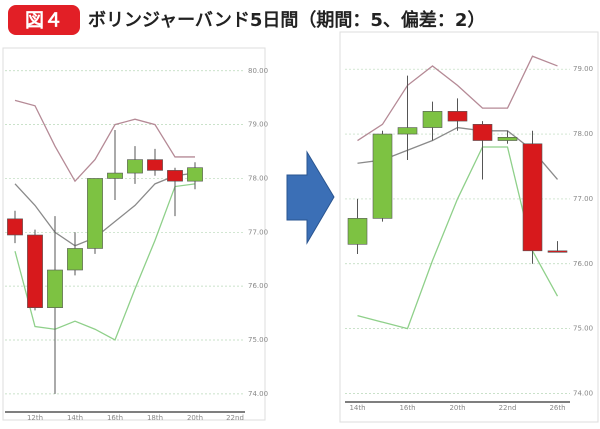 The image size is (600, 429). Describe the element at coordinates (286, 20) in the screenshot. I see `title: ボリンジャーバンド5日間（期間：5、偏差：2）` at that location.